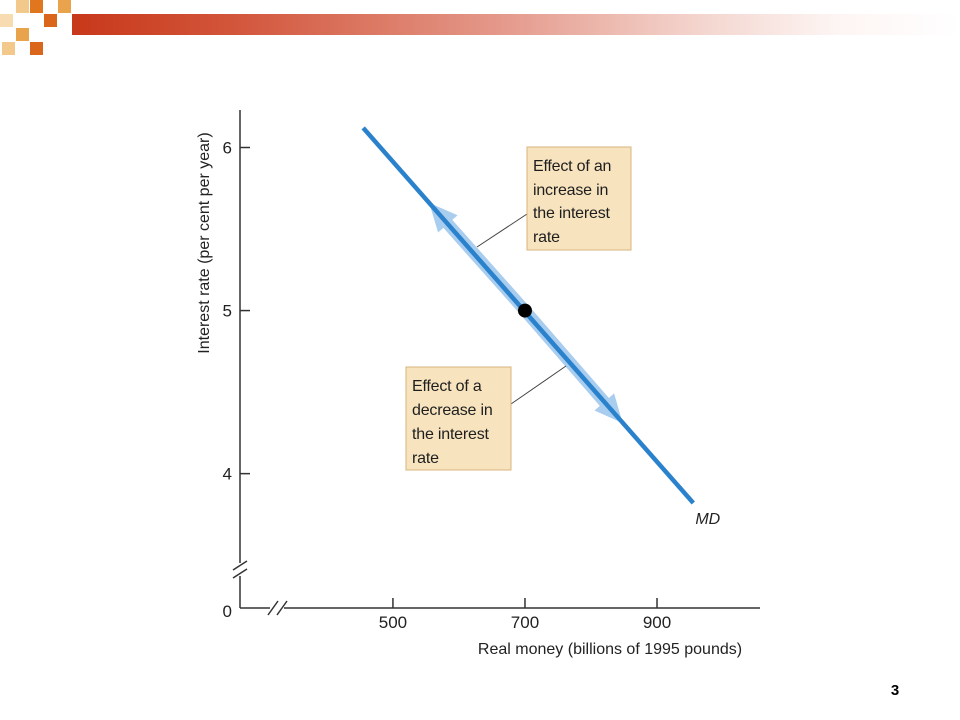 This screenshot has width=960, height=720. Describe the element at coordinates (895, 690) in the screenshot. I see `page-number: 3` at that location.